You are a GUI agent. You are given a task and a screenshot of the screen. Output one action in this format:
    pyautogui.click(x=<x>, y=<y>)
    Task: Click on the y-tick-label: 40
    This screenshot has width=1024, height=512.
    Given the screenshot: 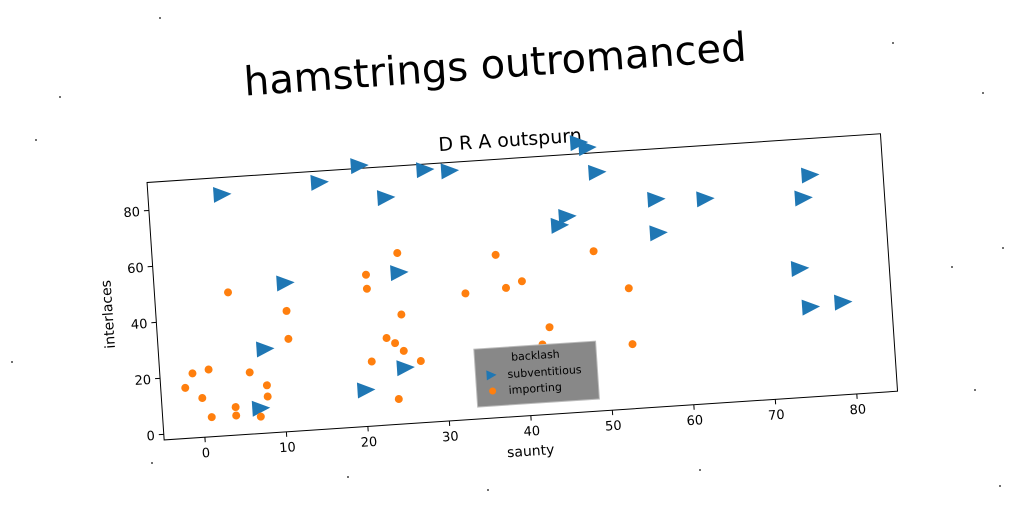 What is the action you would take?
    pyautogui.click(x=139, y=325)
    